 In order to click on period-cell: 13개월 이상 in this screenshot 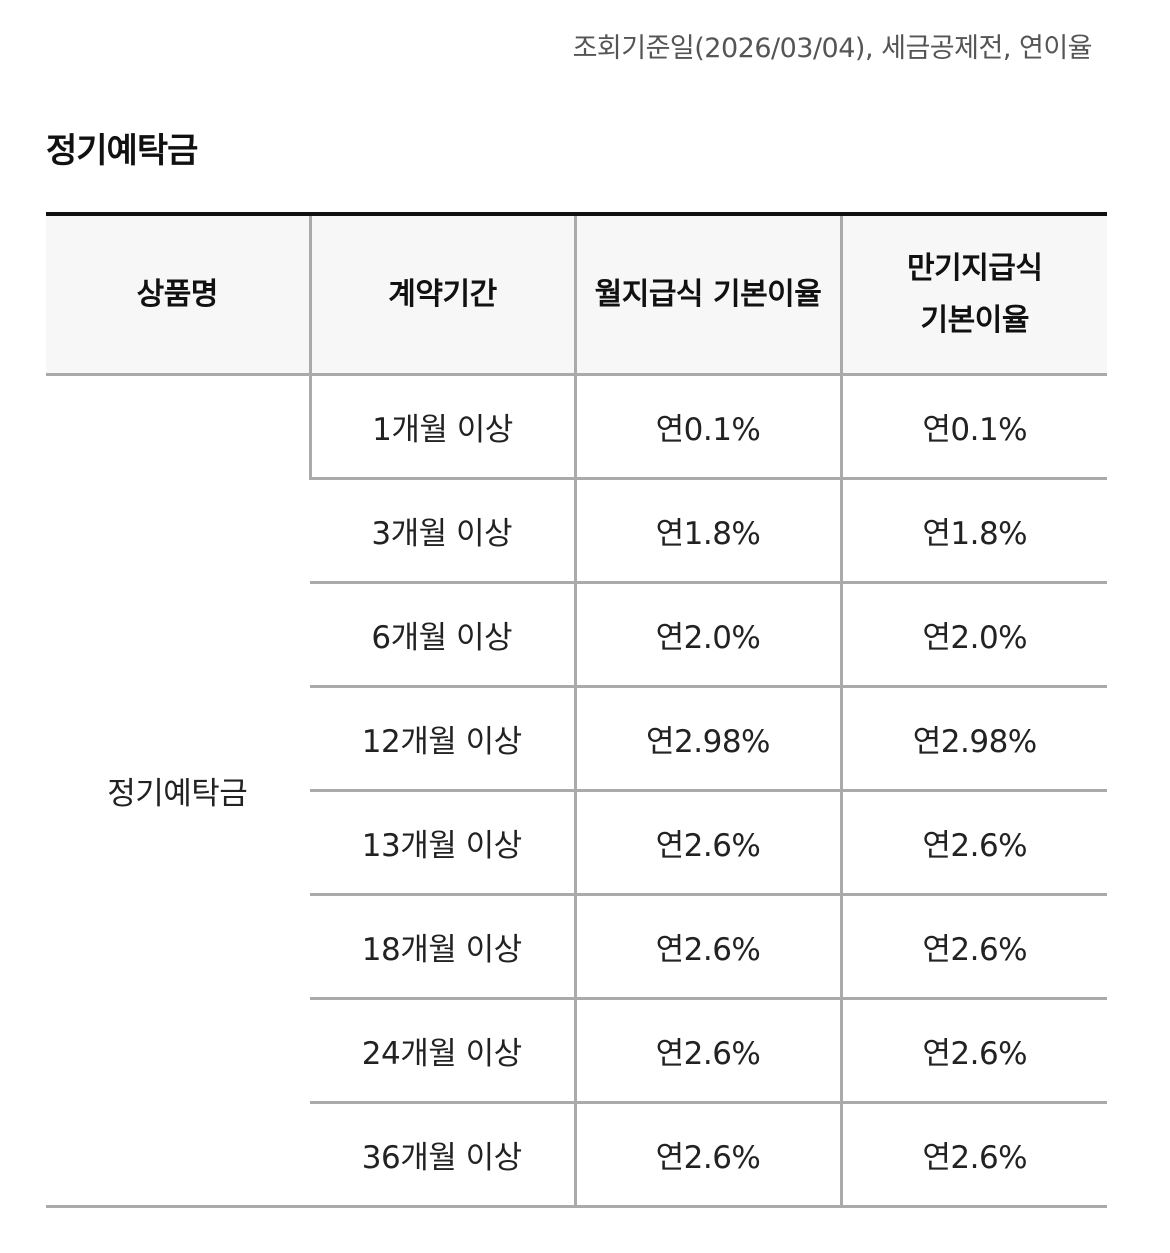, I will do `click(442, 843)`.